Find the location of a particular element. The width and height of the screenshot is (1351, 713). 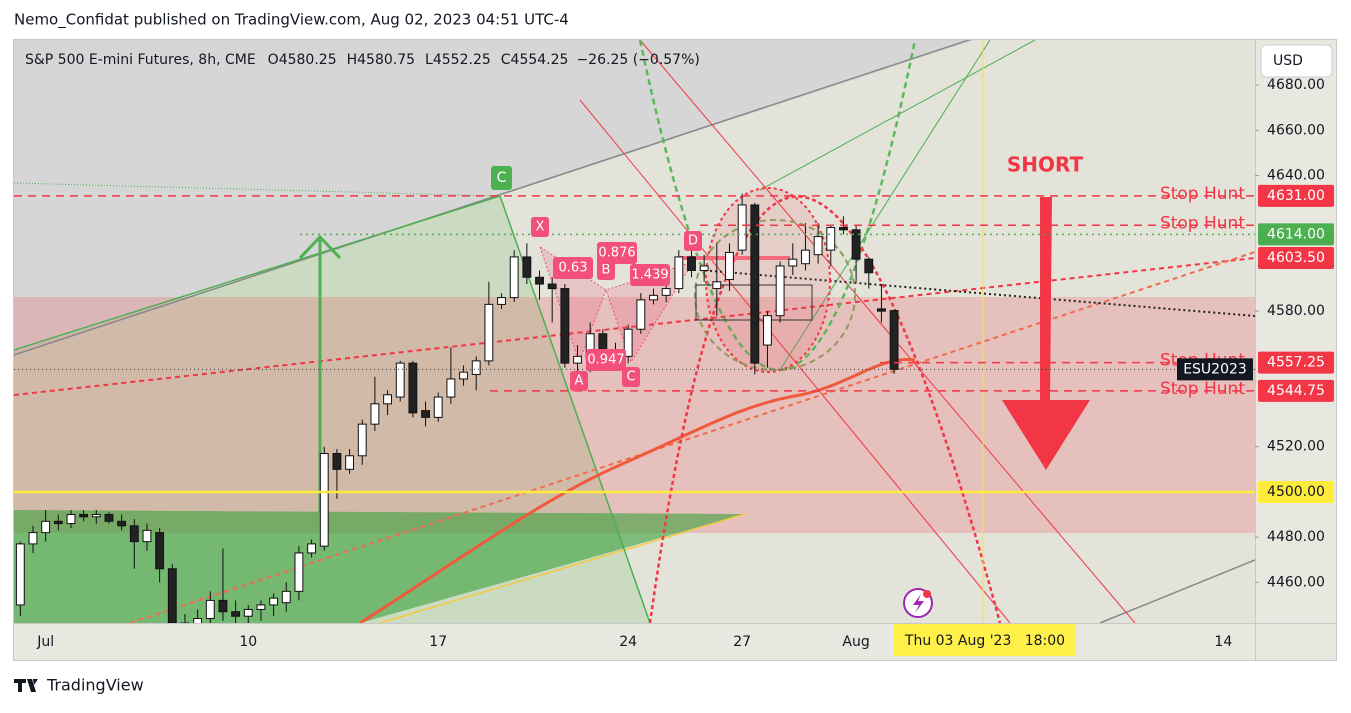

fan-line is located at coordinates (885, 205).